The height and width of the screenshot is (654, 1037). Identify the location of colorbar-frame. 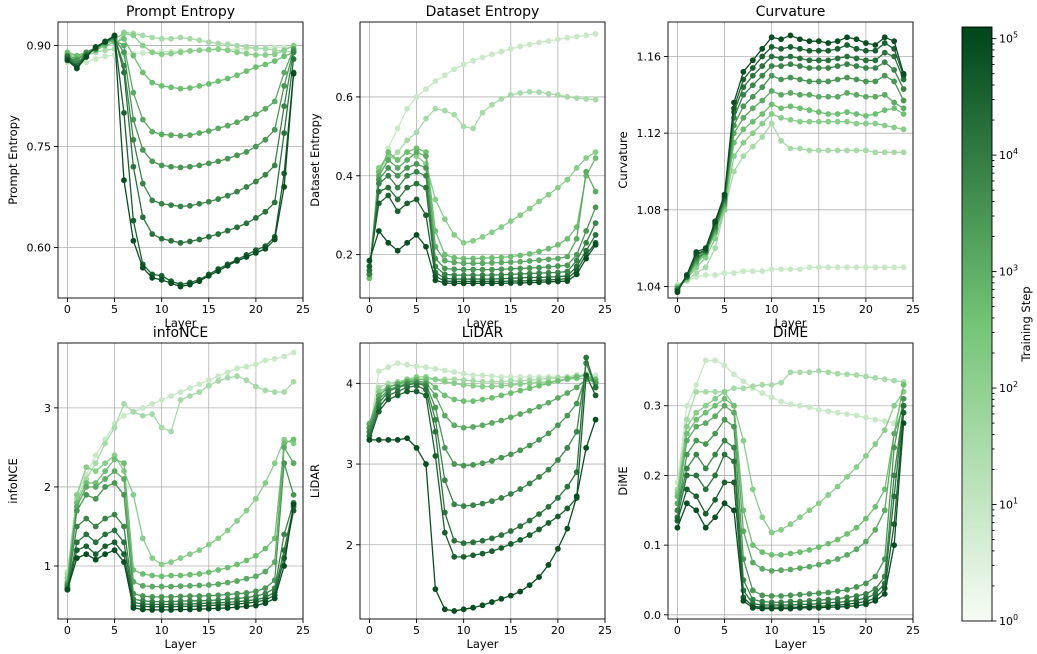
(977, 324).